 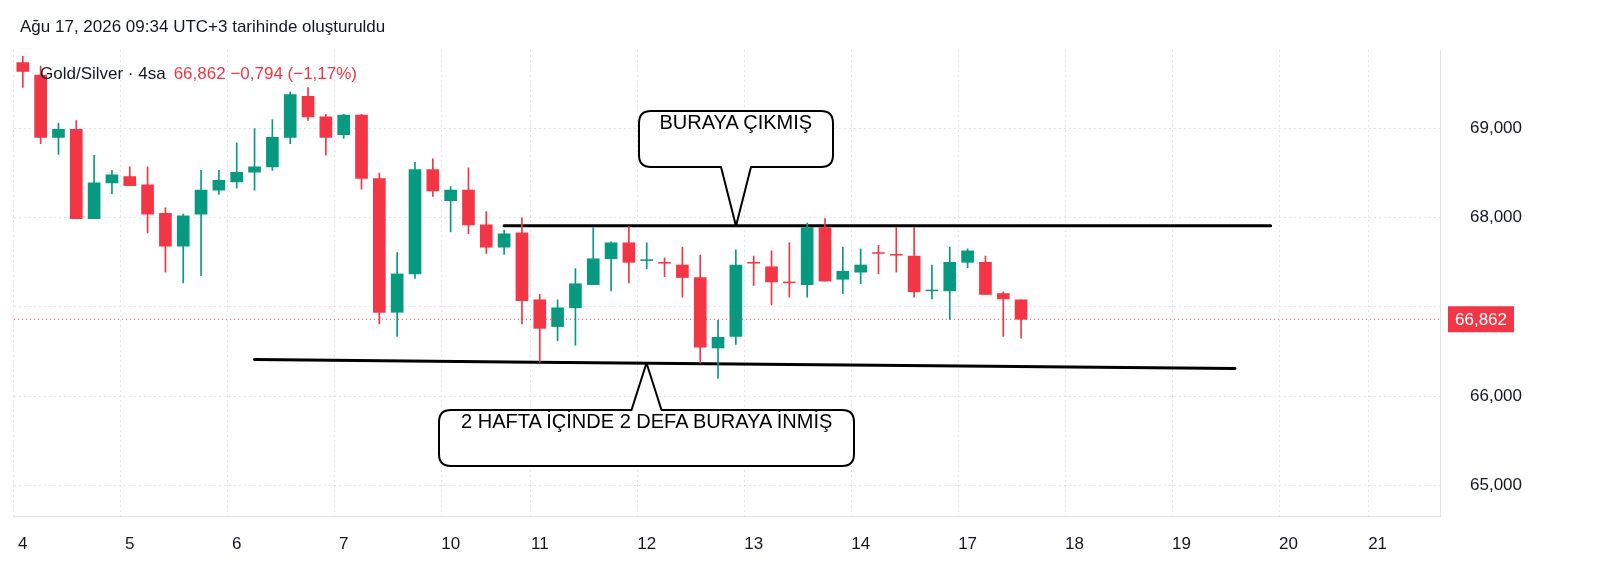 What do you see at coordinates (1378, 544) in the screenshot?
I see `x-tick-label: 21` at bounding box center [1378, 544].